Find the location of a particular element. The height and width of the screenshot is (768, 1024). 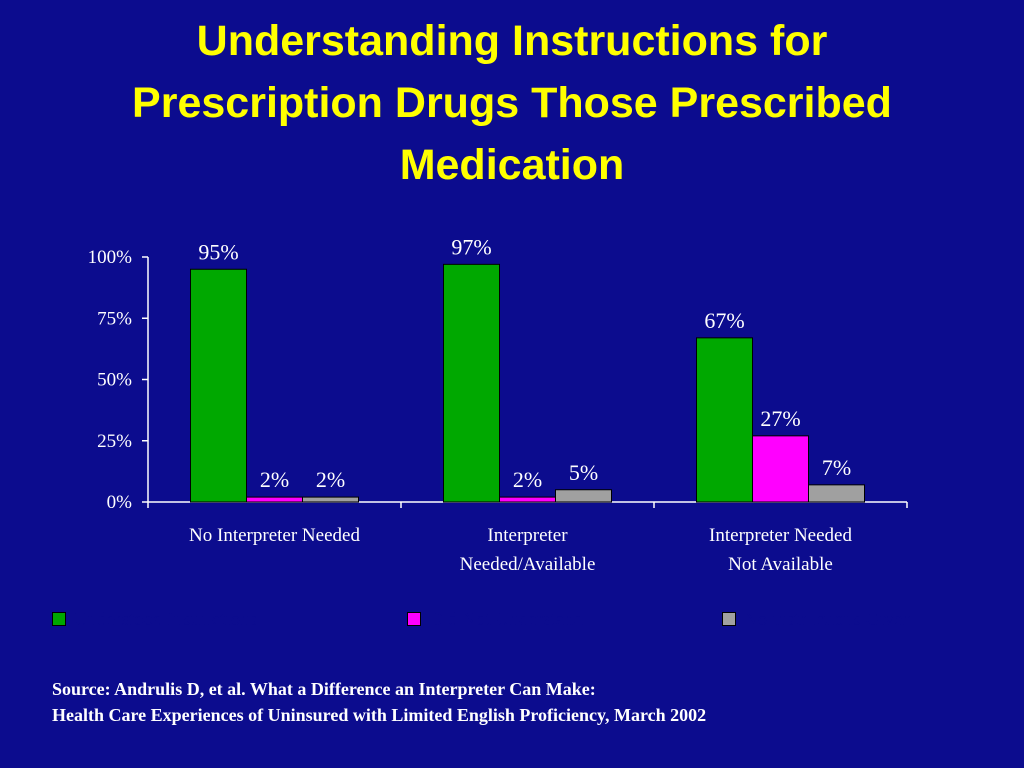

y-tick-label: 50% is located at coordinates (114, 380).